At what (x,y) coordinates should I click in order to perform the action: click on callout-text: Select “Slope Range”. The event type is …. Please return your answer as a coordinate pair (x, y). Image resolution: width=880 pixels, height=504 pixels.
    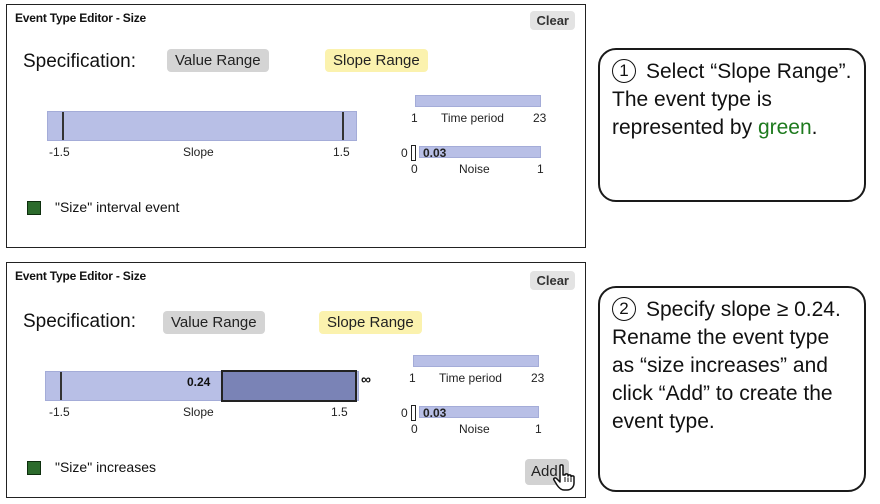
    Looking at the image, I should click on (732, 99).